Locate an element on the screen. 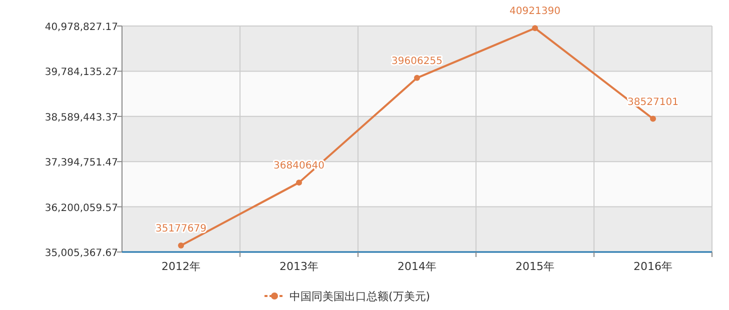 This screenshot has width=729, height=310. x-tick-label: 2012年 is located at coordinates (181, 266).